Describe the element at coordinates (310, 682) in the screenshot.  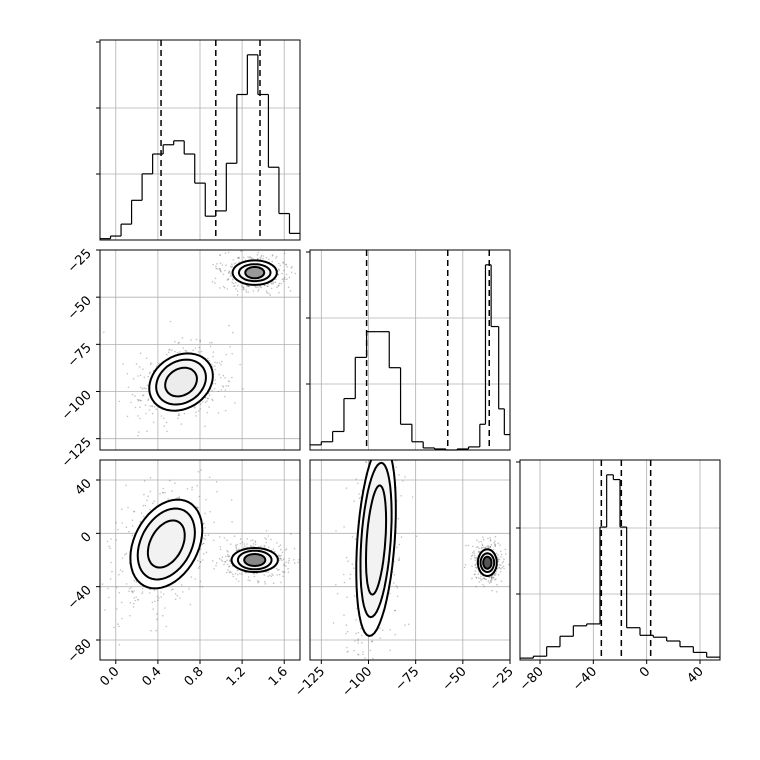
I see `x-tick-label: −125` at that location.